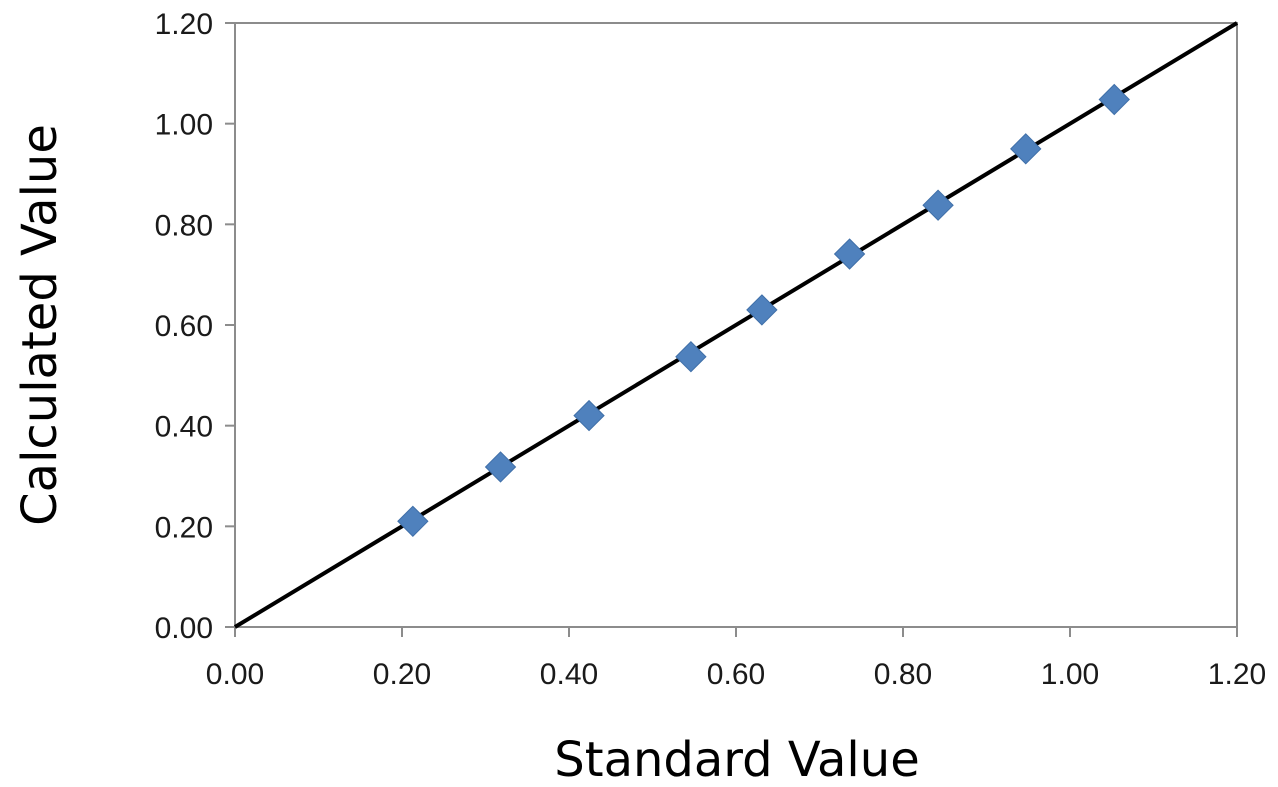 This screenshot has width=1278, height=787. I want to click on x-tick-label: 0.20, so click(402, 674).